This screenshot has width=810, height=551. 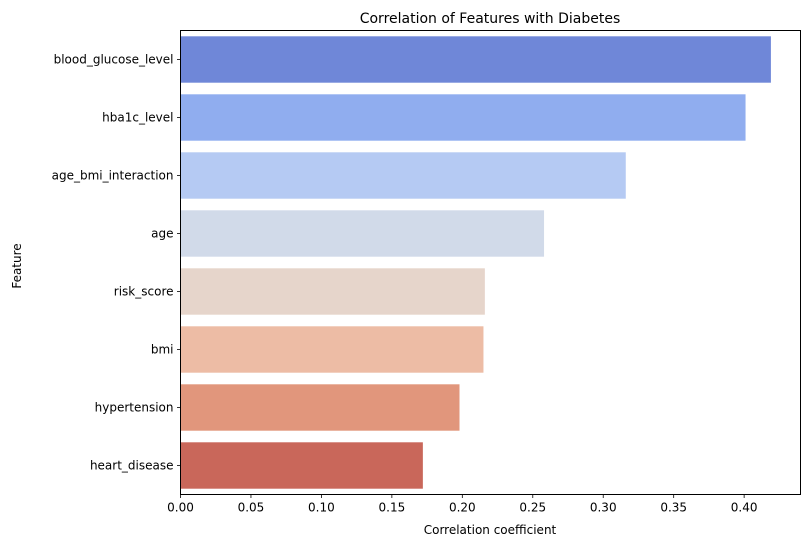 What do you see at coordinates (180, 508) in the screenshot?
I see `x-tick-label: 0.00` at bounding box center [180, 508].